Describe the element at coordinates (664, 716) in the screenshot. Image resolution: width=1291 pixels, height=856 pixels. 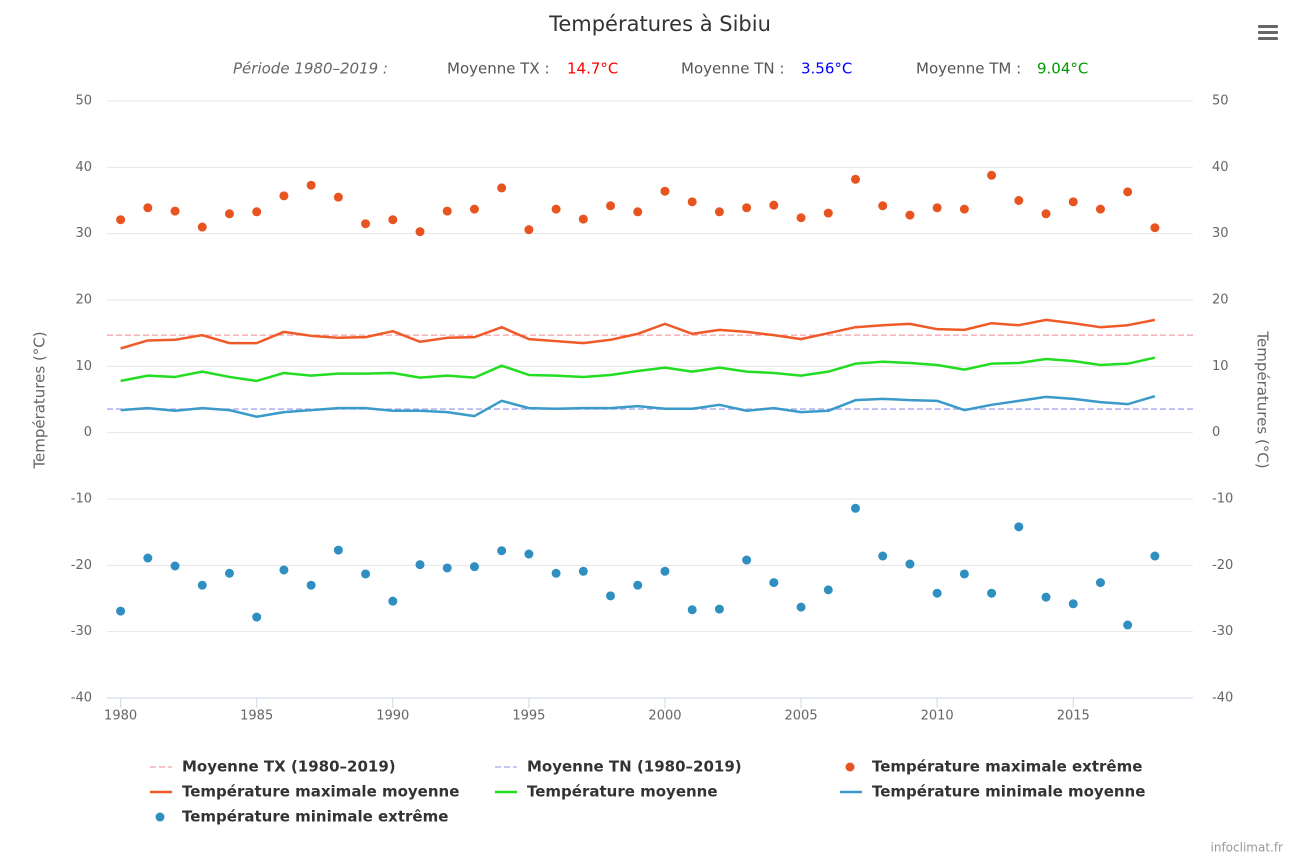
I see `x-tick-label: 2000` at that location.